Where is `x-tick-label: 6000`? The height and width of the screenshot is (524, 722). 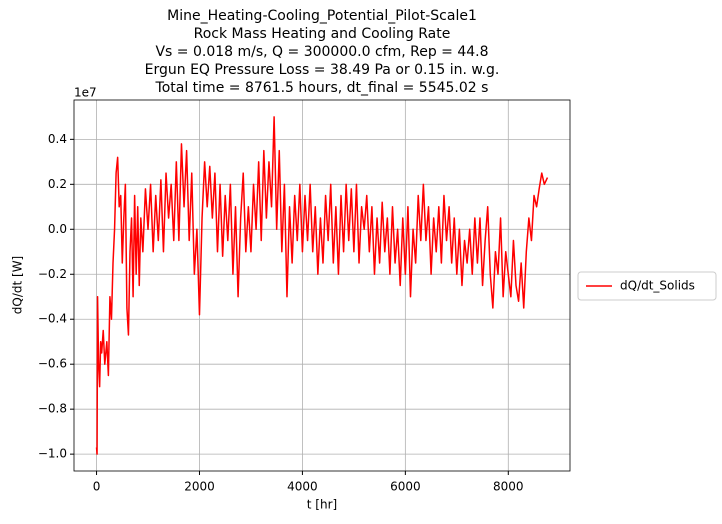
x-tick-label: 6000 is located at coordinates (405, 487).